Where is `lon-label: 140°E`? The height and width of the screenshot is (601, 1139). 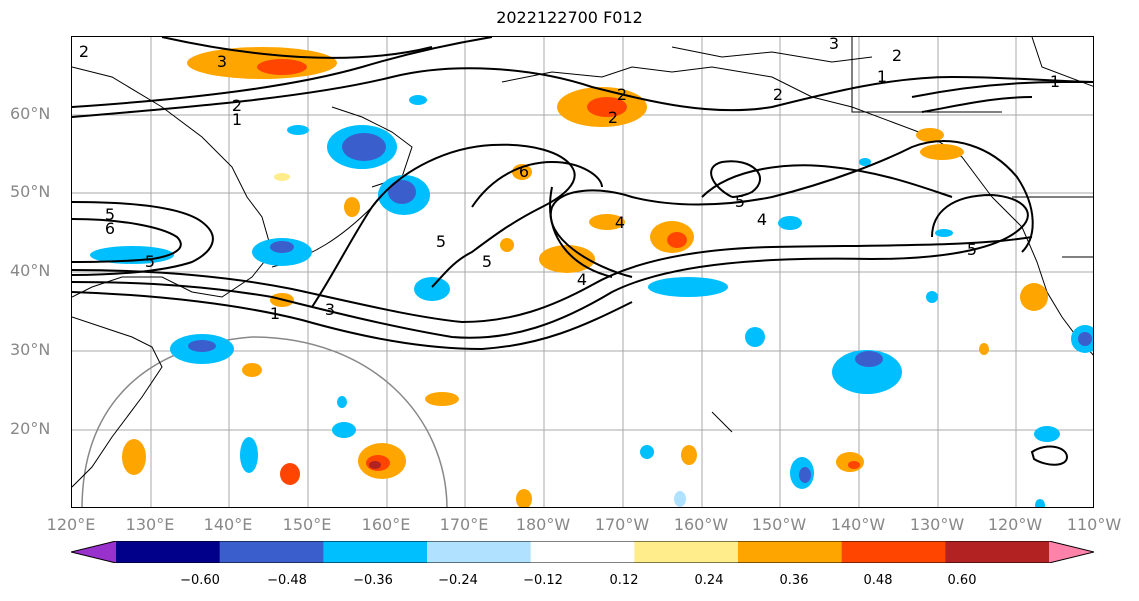 lon-label: 140°E is located at coordinates (228, 524).